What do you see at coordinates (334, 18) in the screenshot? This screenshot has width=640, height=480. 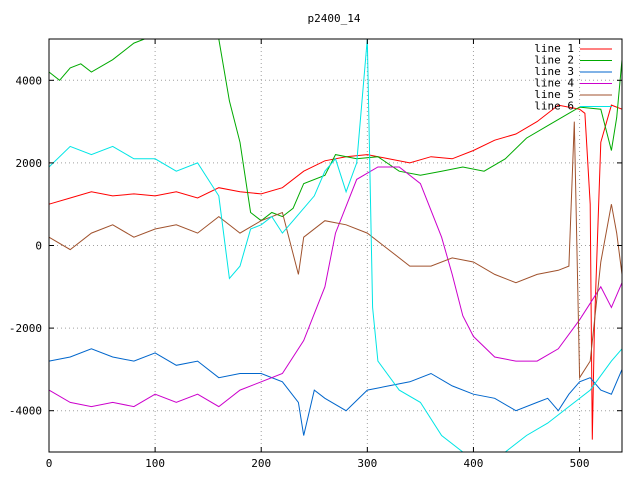 I see `chart-title: p2400_14` at bounding box center [334, 18].